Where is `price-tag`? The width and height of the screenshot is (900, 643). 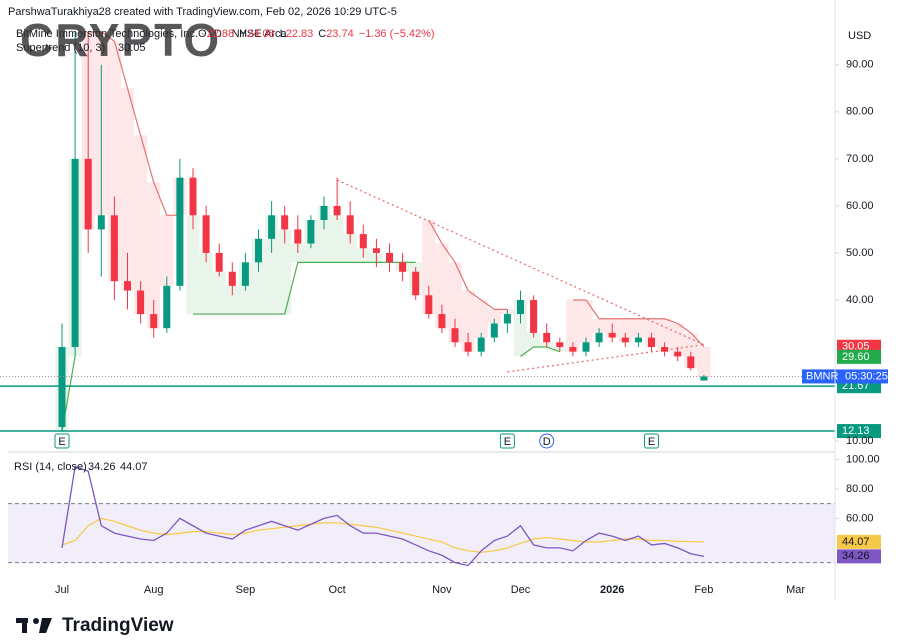
price-tag is located at coordinates (845, 376).